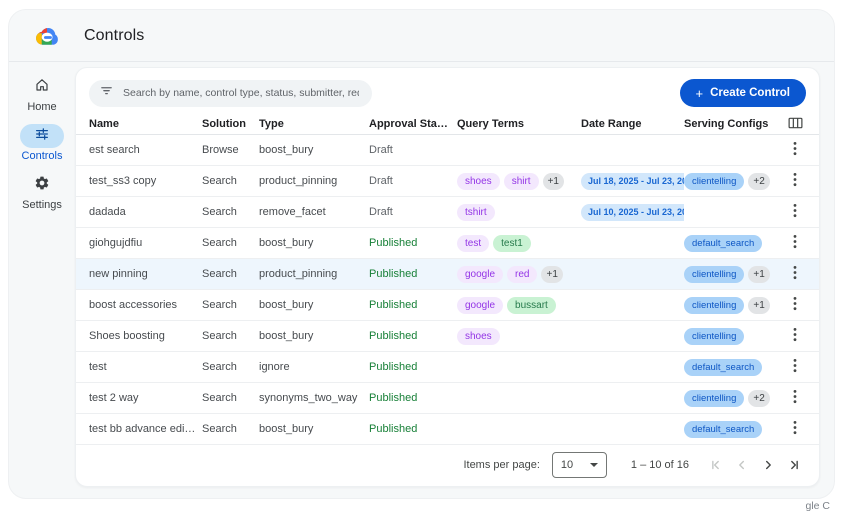 The image size is (842, 514). I want to click on next-page-button, so click(768, 465).